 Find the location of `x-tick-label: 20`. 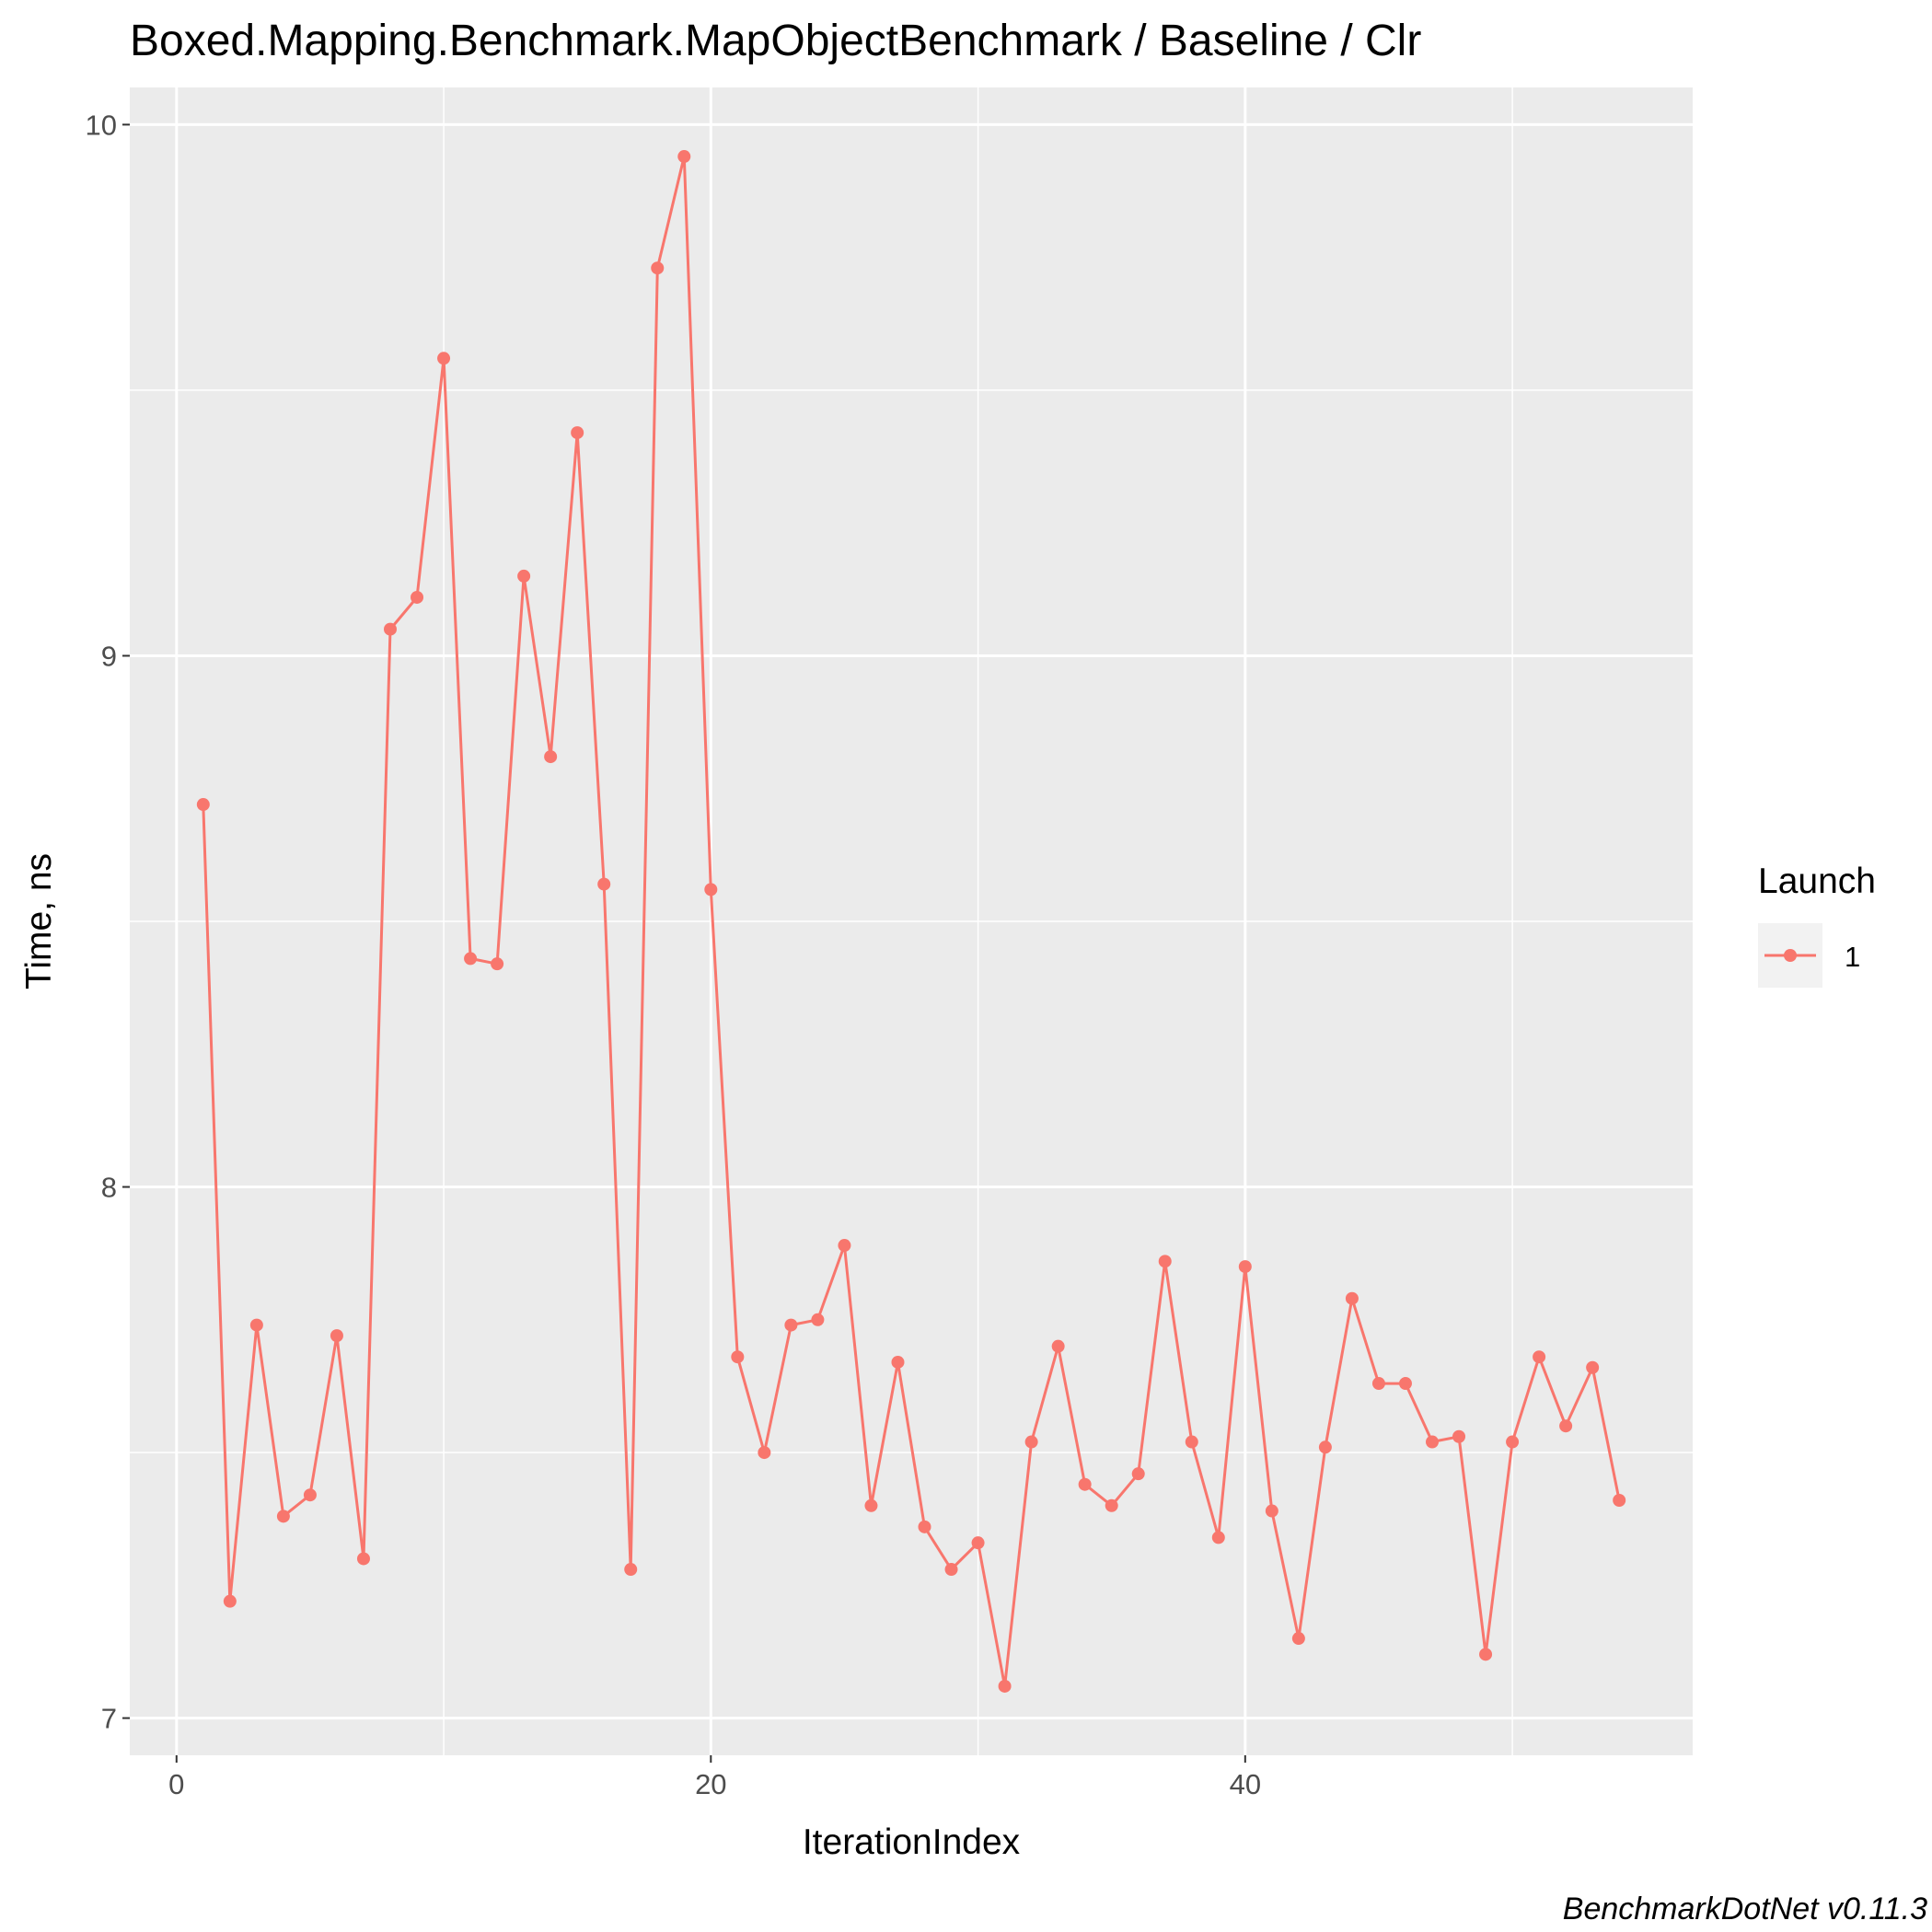

x-tick-label: 20 is located at coordinates (711, 1784).